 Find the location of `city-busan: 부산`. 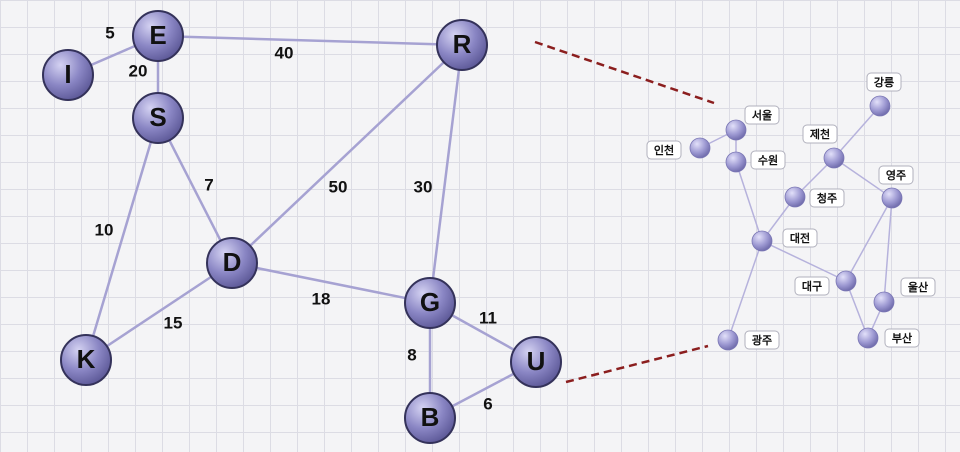

city-busan: 부산 is located at coordinates (888, 338).